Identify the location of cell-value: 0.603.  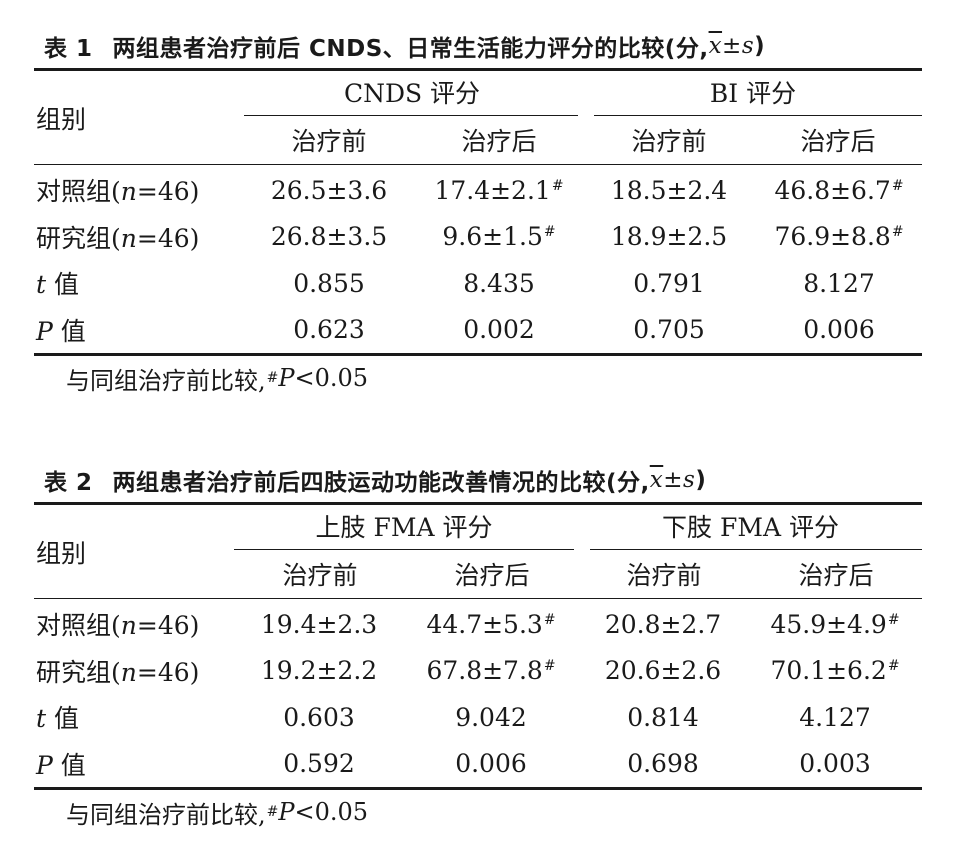
(319, 717).